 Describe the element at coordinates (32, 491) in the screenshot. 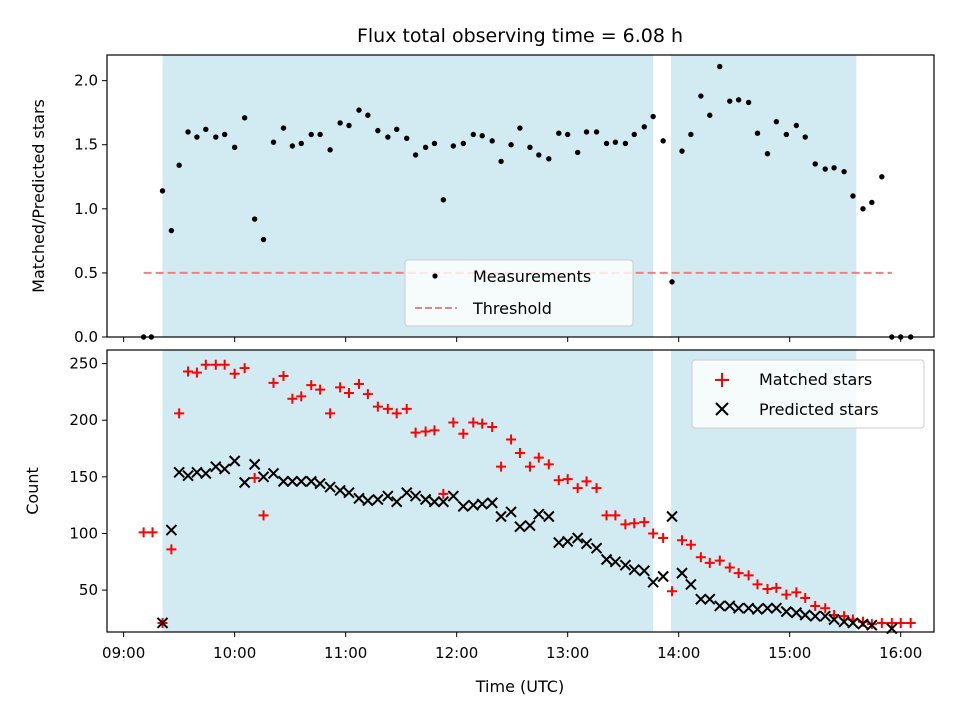

I see `bottom-y-axis-label: Count` at that location.